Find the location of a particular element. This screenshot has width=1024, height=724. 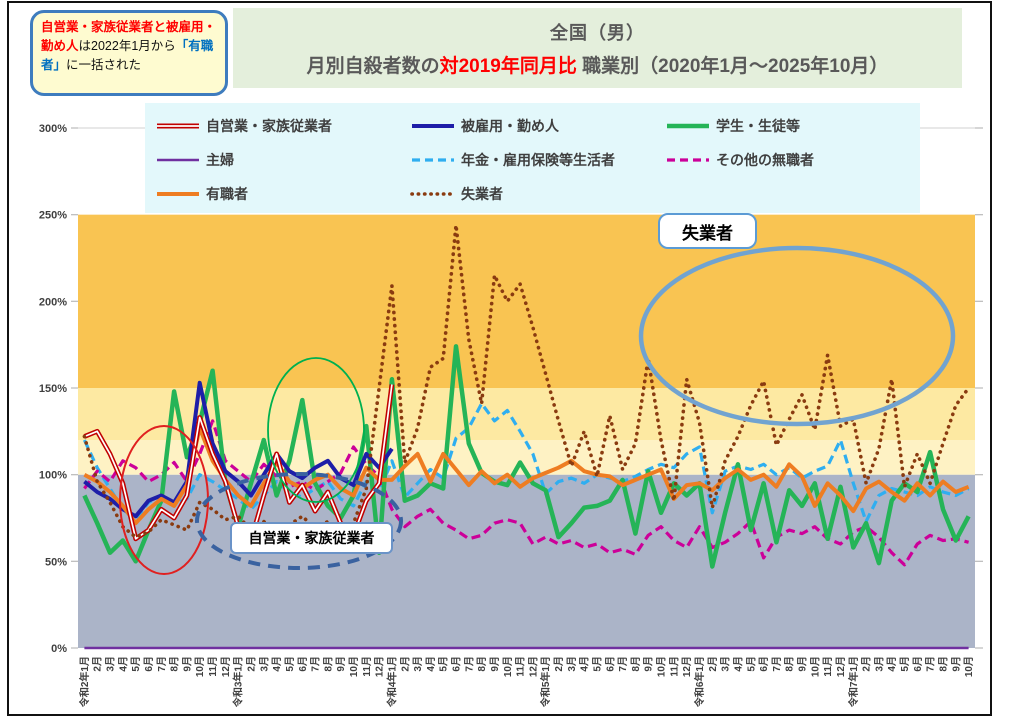

legend-marker-nenkin is located at coordinates (433, 160).